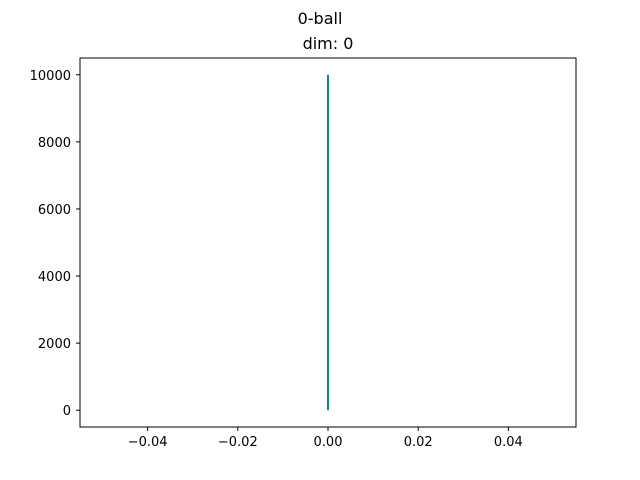 This screenshot has height=480, width=640. Describe the element at coordinates (50, 76) in the screenshot. I see `y-tick-label-5: 10000` at that location.